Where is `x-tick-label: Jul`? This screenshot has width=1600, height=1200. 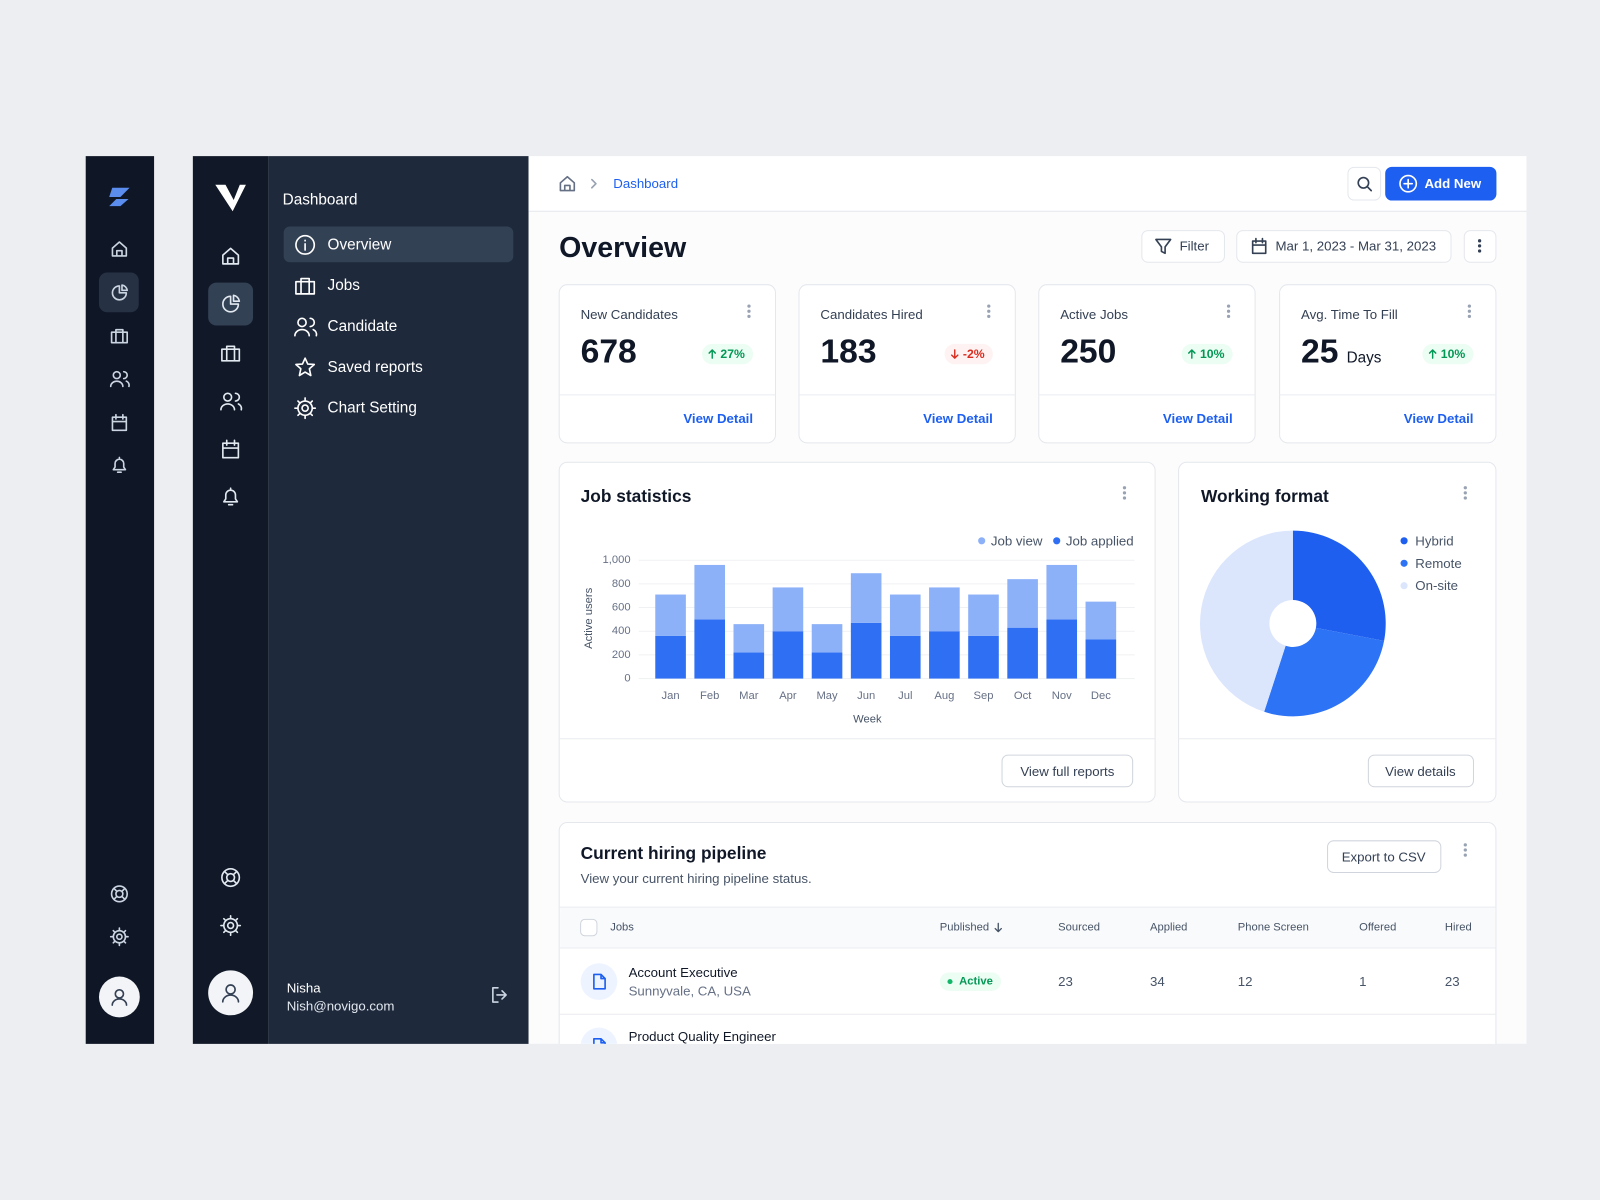 x-tick-label: Jul is located at coordinates (905, 696).